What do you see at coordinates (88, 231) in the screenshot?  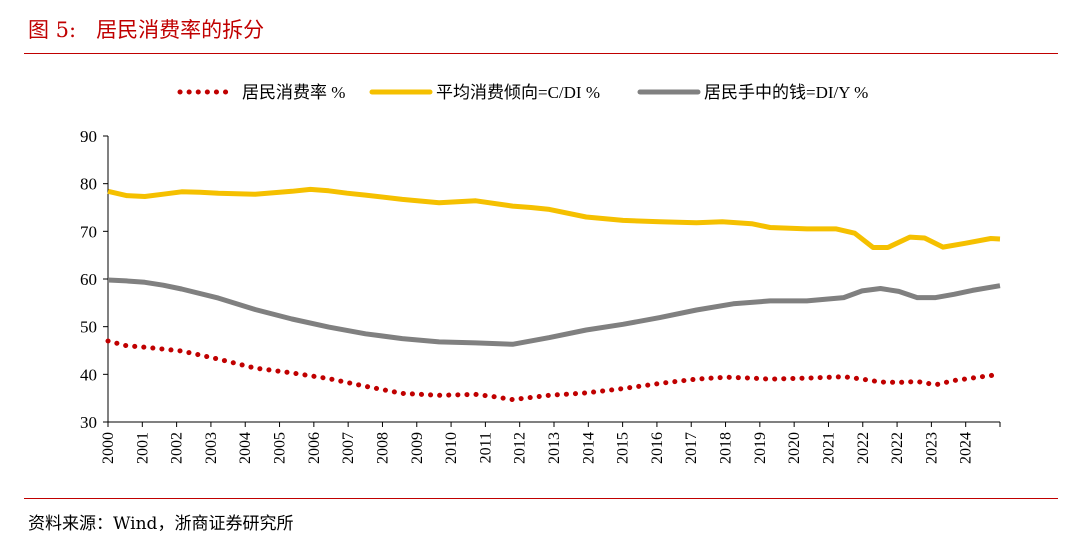 I see `y-tick-label: 70` at bounding box center [88, 231].